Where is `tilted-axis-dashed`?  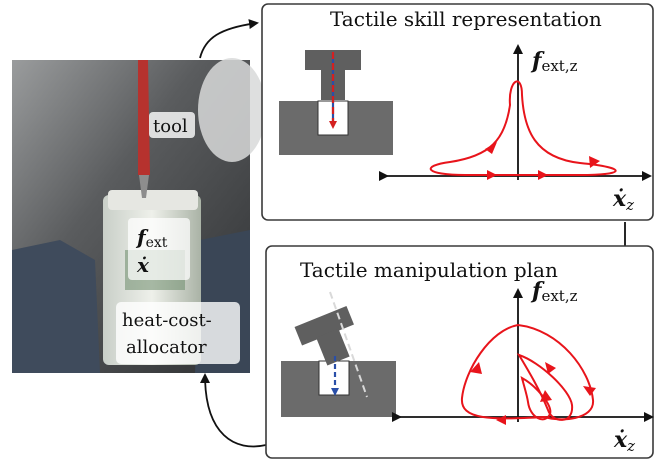 tilted-axis-dashed is located at coordinates (348, 344).